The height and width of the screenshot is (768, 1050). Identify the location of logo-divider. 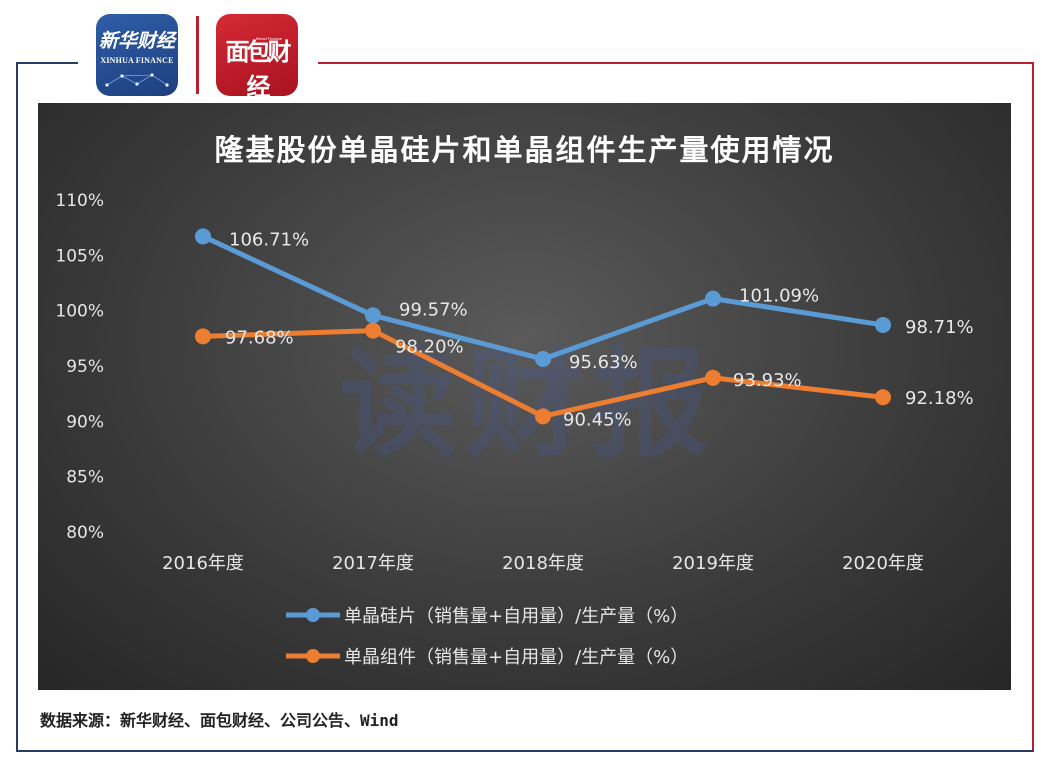
(197, 55).